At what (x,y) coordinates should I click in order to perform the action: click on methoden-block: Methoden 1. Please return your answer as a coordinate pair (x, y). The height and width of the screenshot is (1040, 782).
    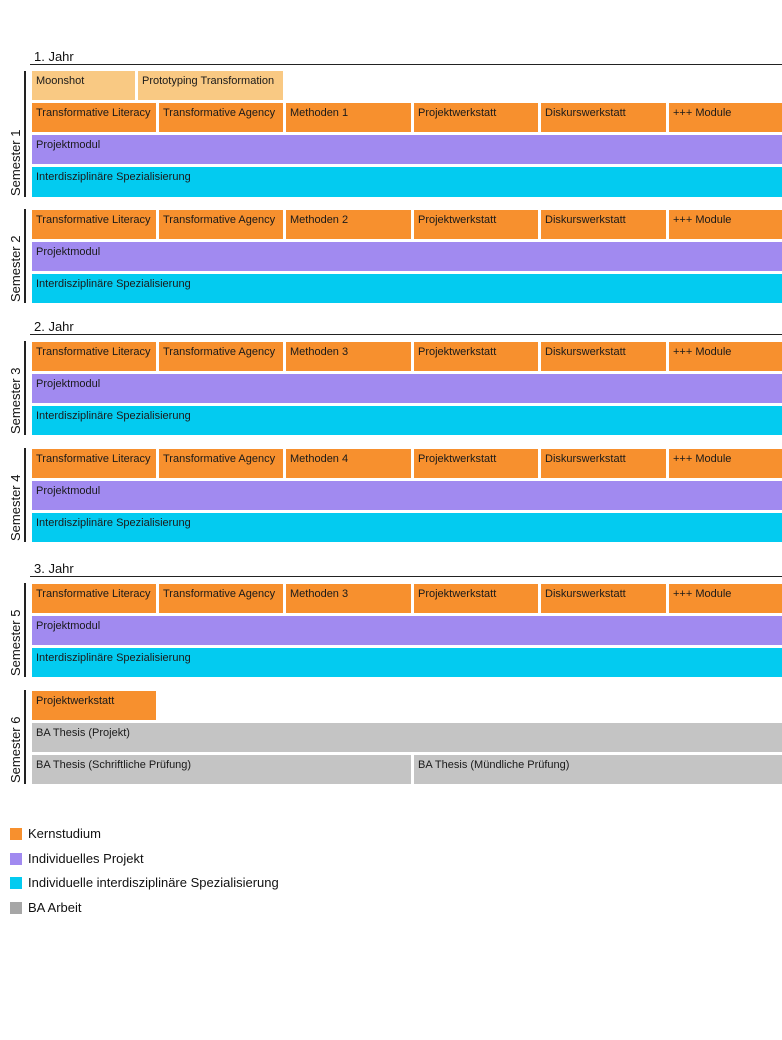
    Looking at the image, I should click on (348, 117).